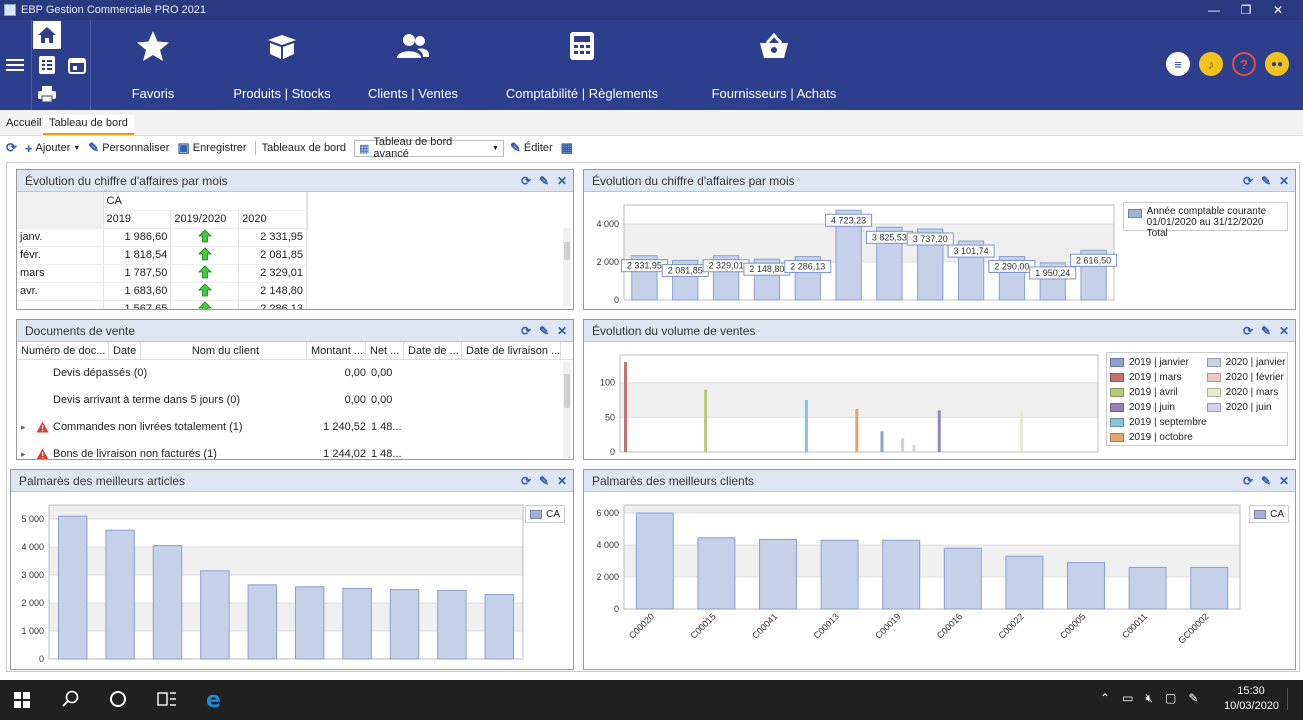 The height and width of the screenshot is (720, 1303). I want to click on help-icon: ?, so click(1244, 64).